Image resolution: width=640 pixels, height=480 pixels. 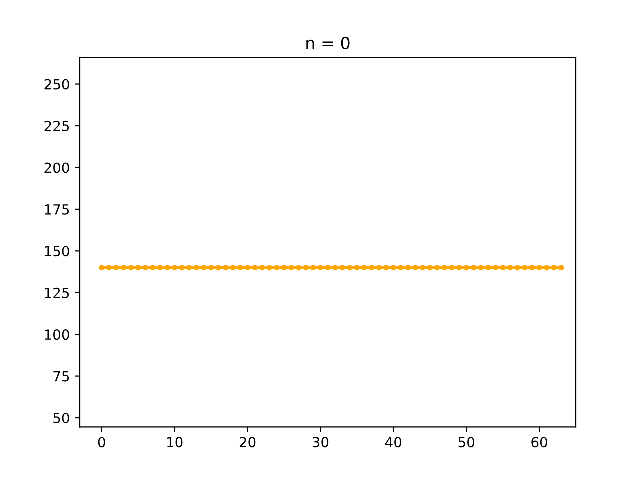 I want to click on y-tick-label: 225, so click(x=57, y=126).